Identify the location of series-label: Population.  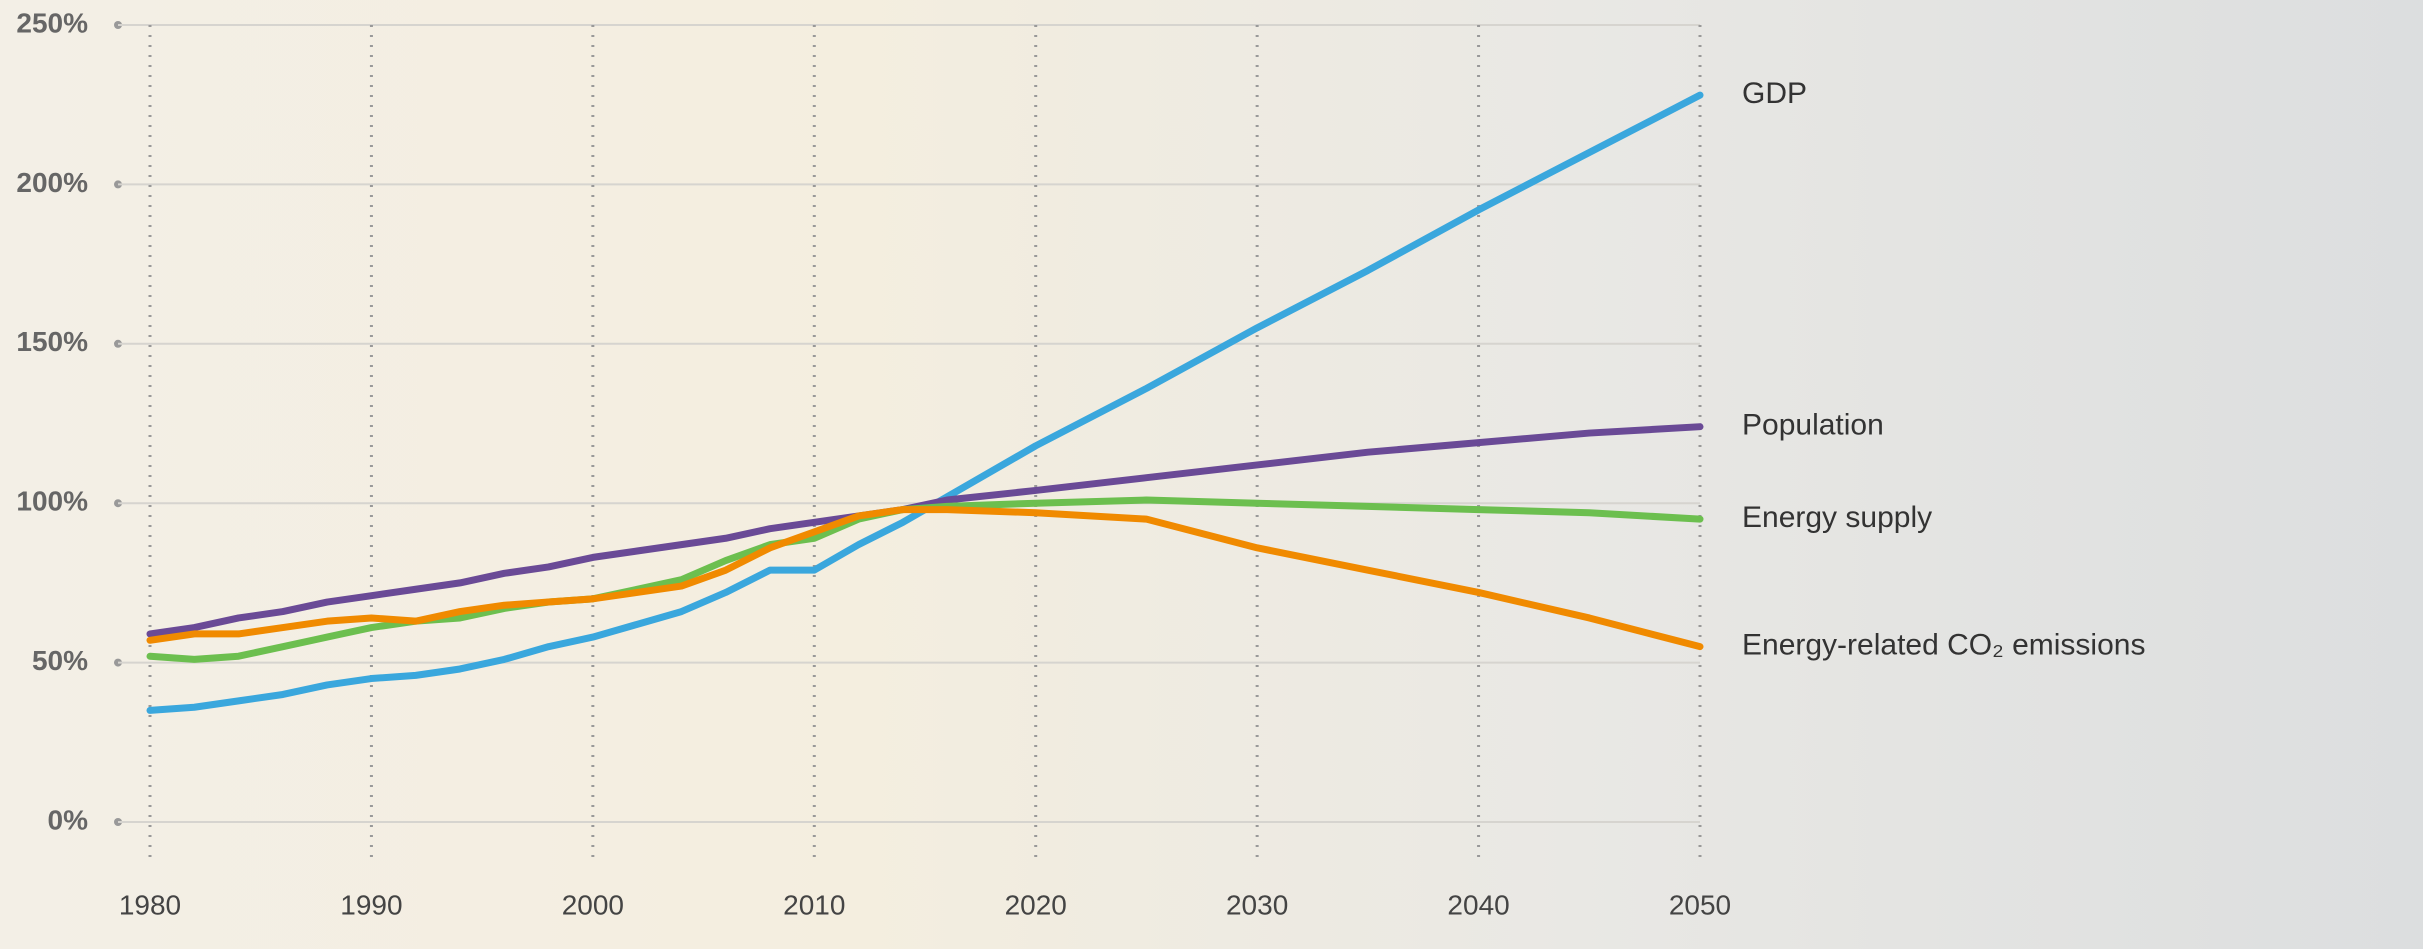
(1813, 425).